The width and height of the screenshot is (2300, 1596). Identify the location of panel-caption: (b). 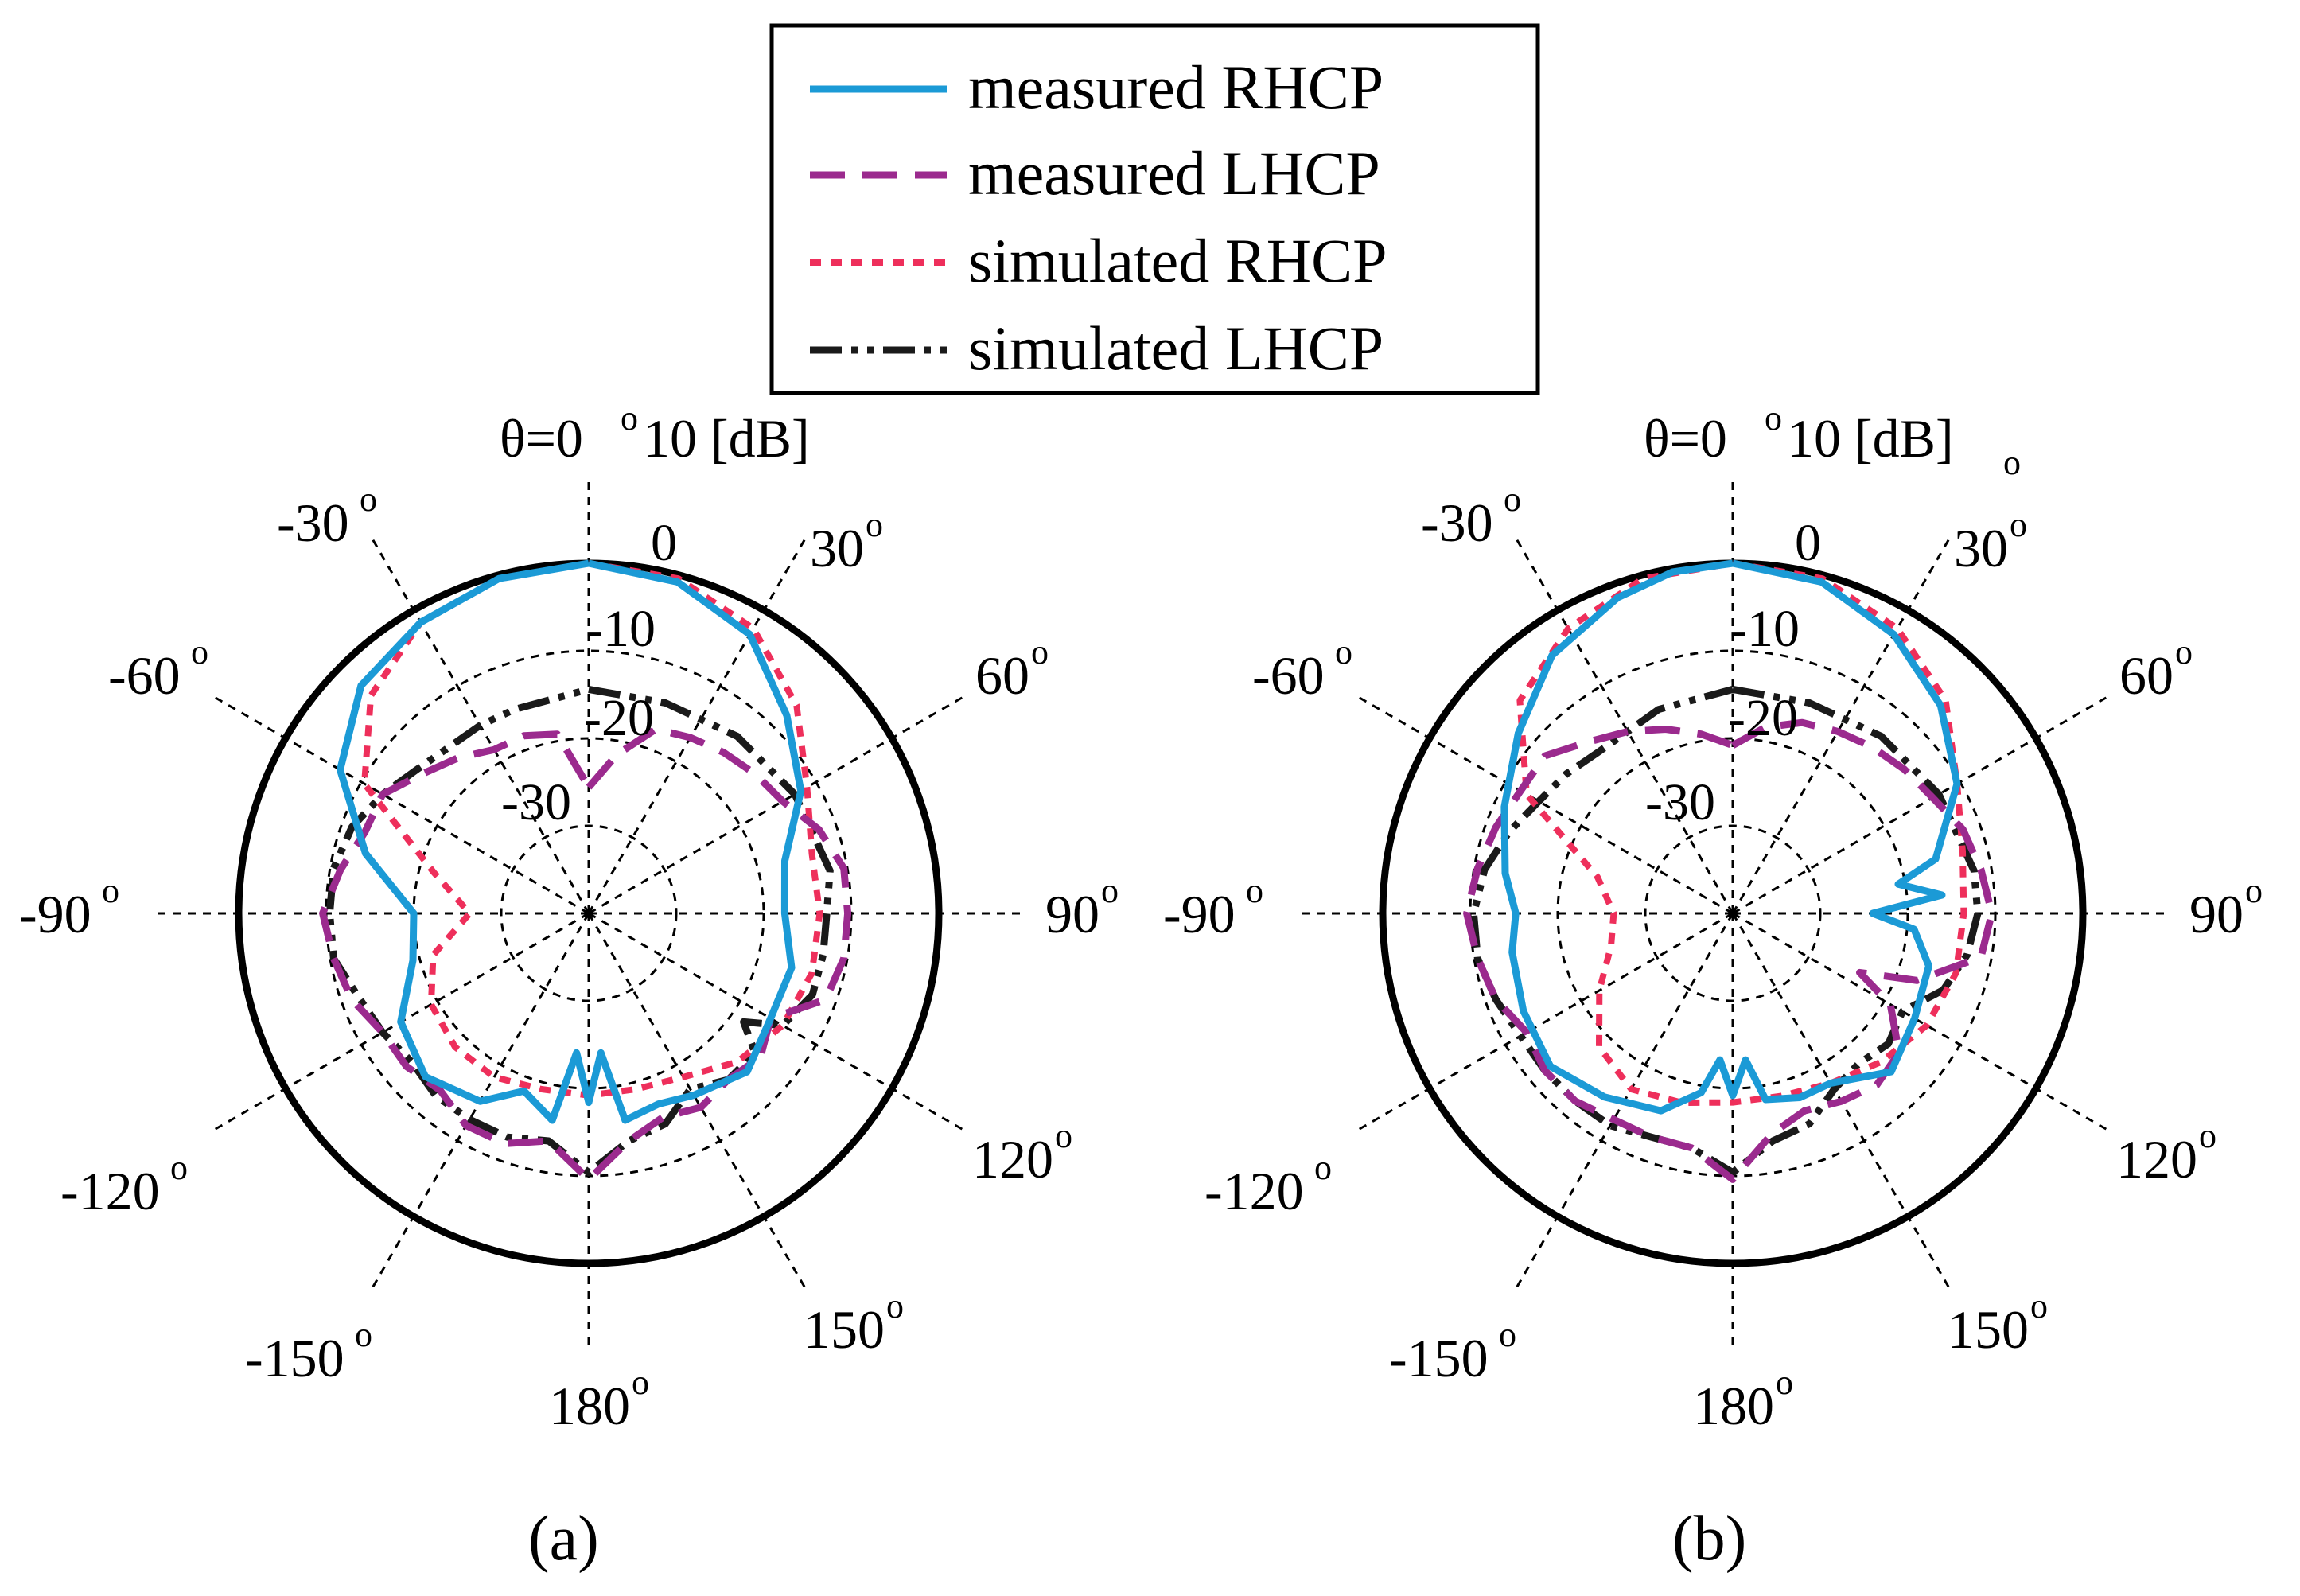
(1709, 1539).